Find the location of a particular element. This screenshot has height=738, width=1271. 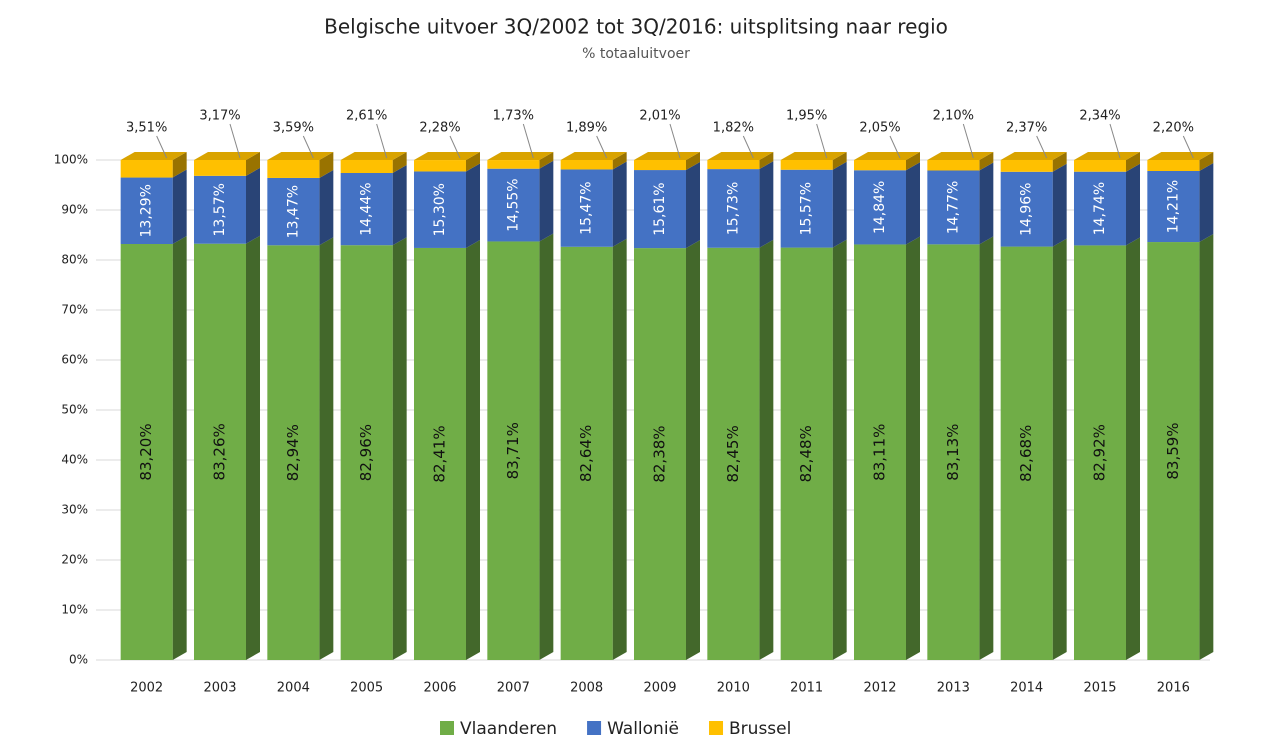

data-label: 15,47% is located at coordinates (587, 207).